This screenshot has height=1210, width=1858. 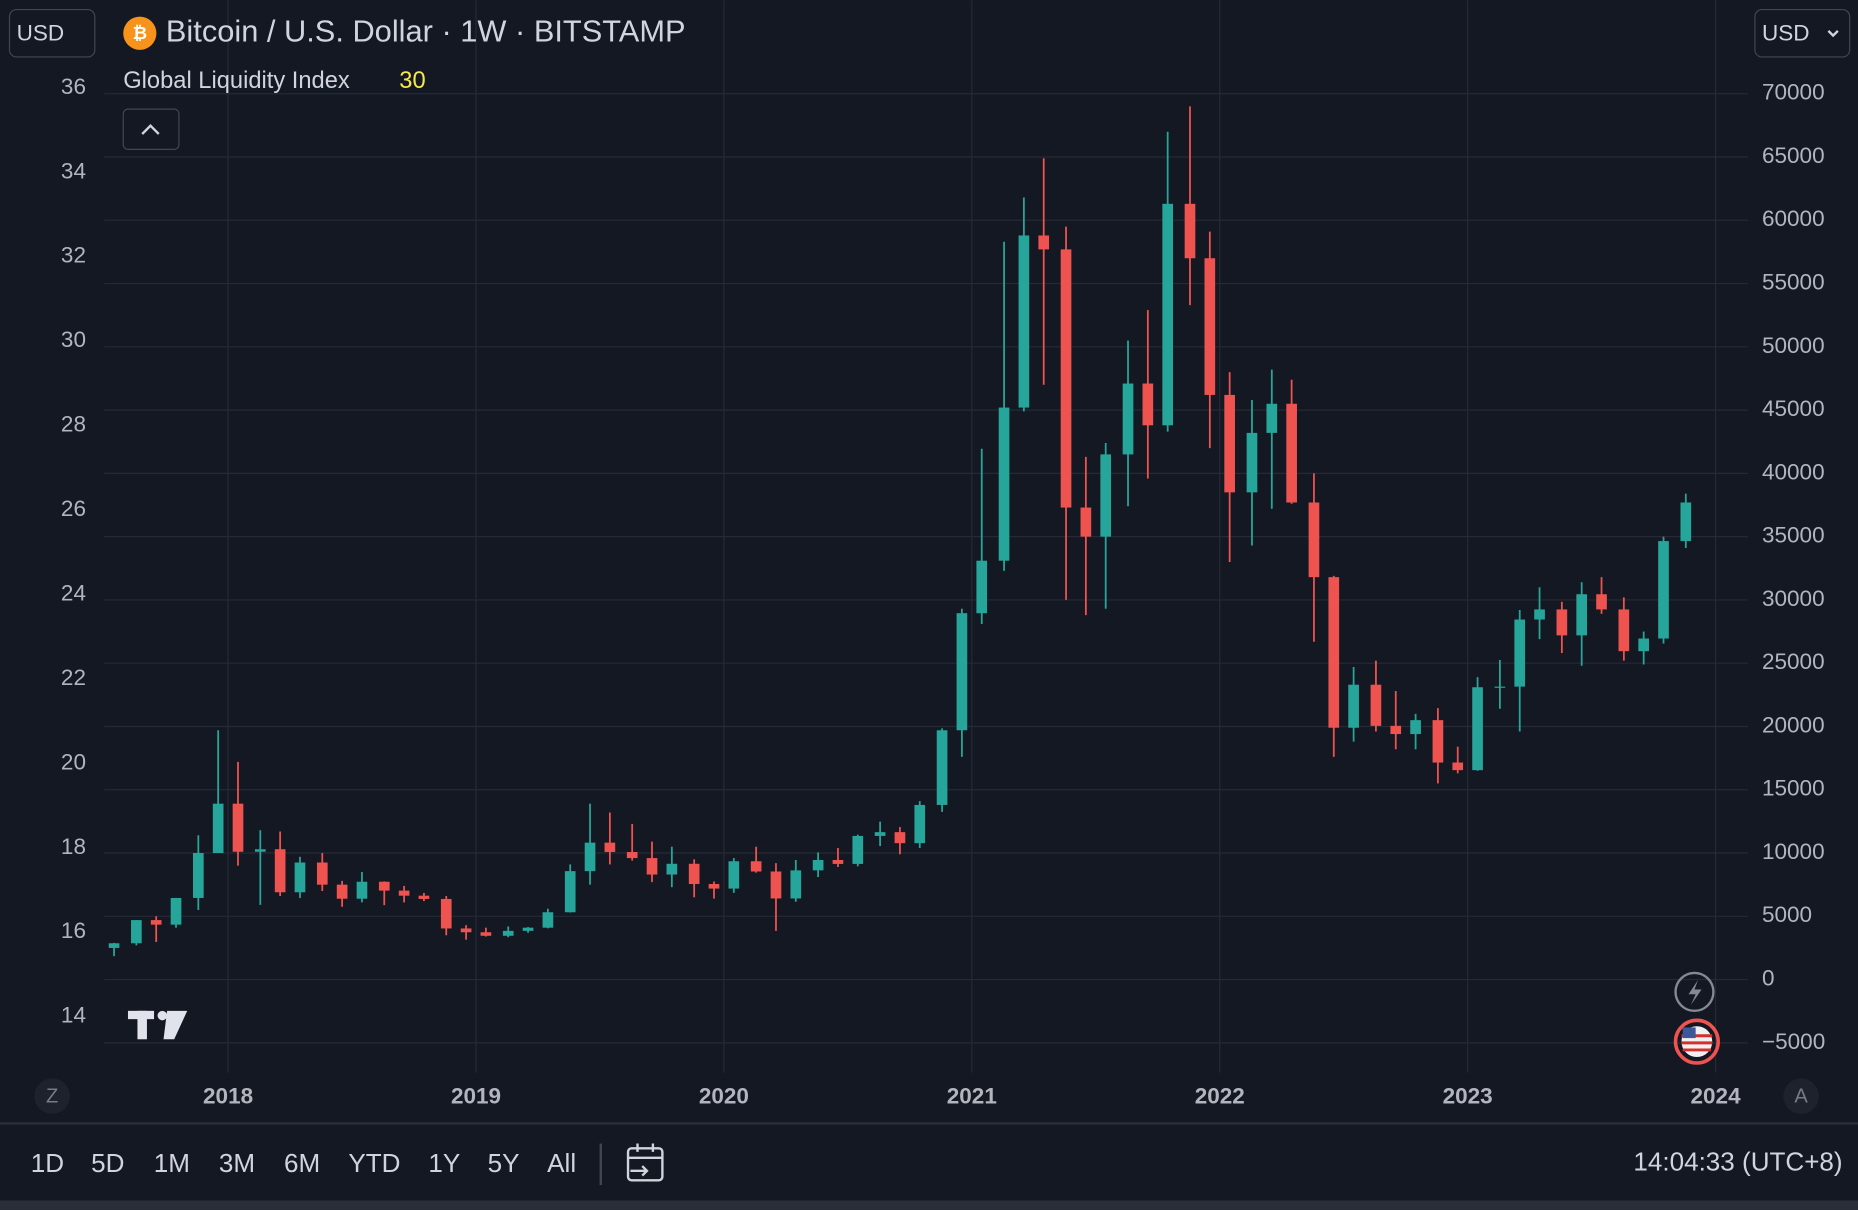 I want to click on timeframe-button: All, so click(x=561, y=1163).